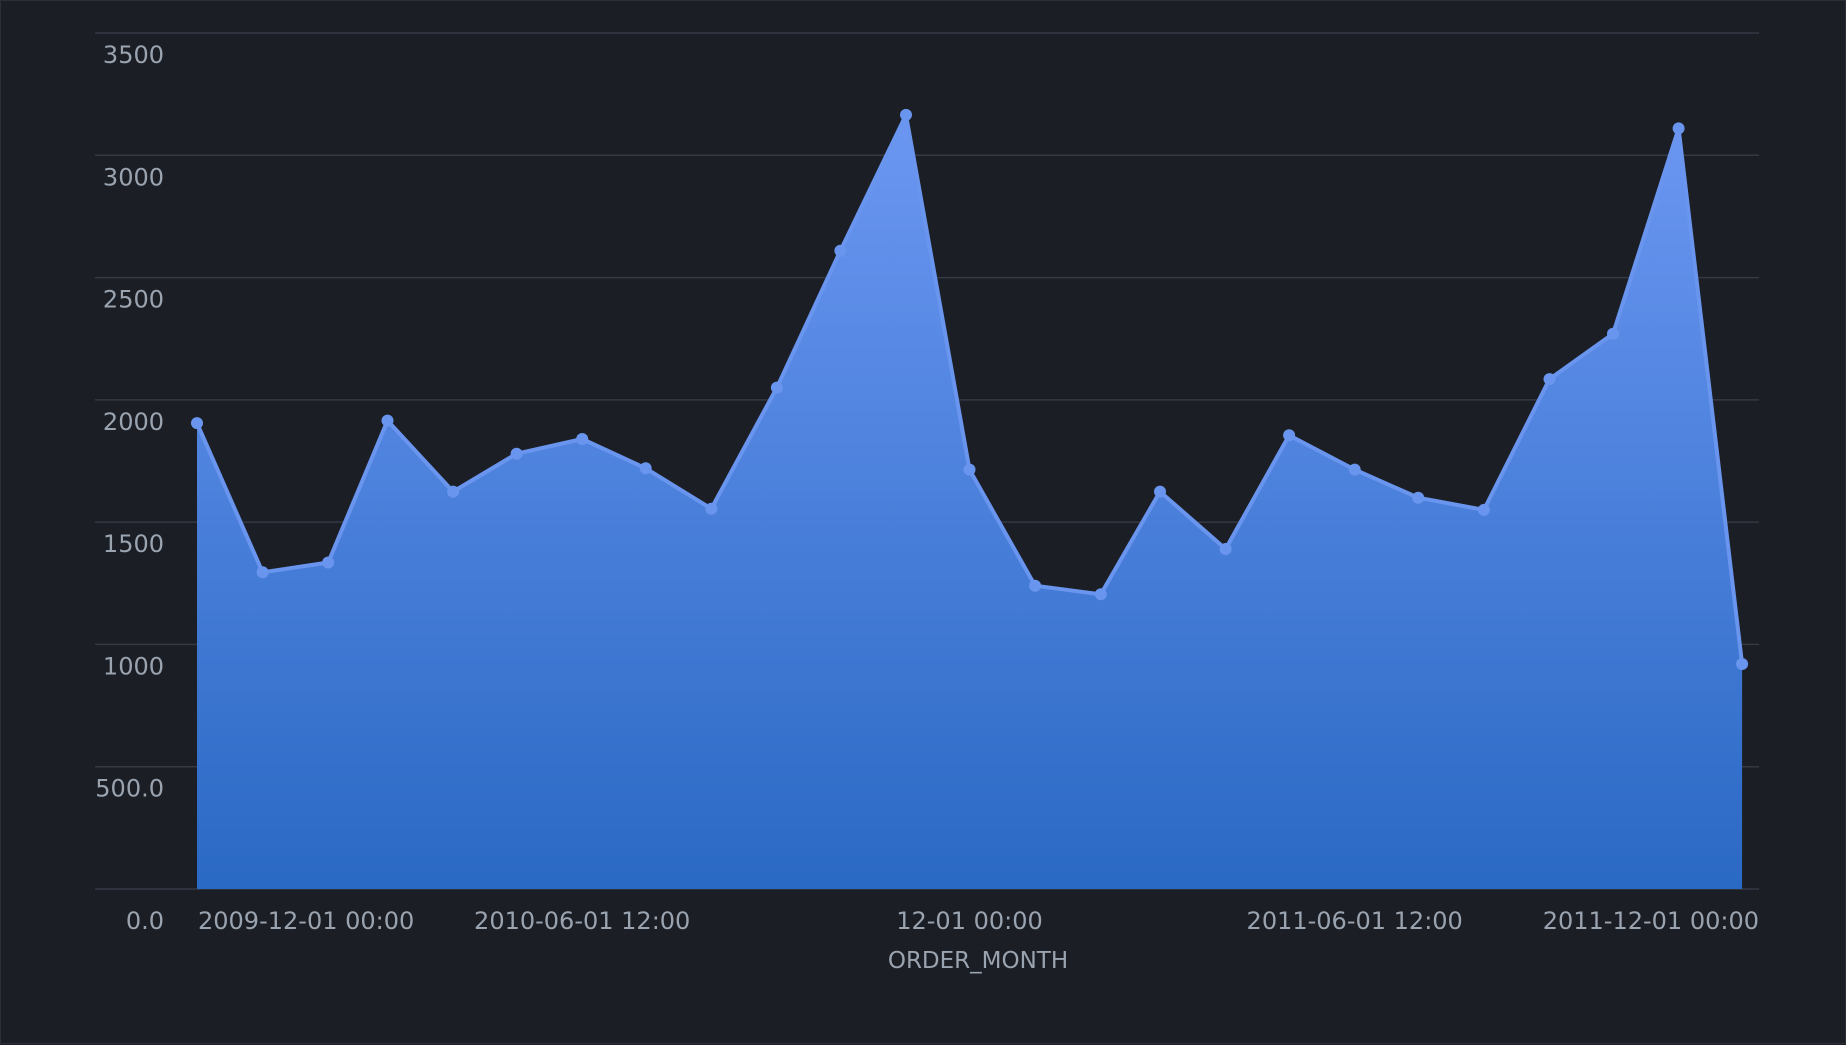  I want to click on x-tick-label: 2011-12-01 00:00, so click(1651, 921).